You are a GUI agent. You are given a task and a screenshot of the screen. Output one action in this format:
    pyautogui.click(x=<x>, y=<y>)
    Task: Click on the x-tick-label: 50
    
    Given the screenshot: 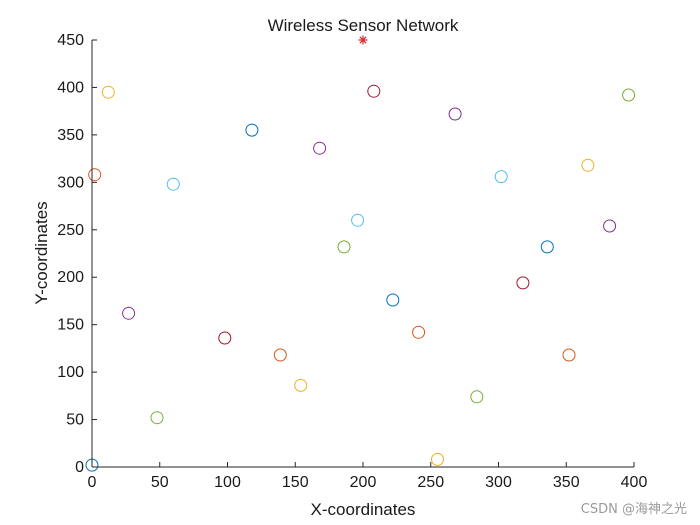 What is the action you would take?
    pyautogui.click(x=160, y=482)
    